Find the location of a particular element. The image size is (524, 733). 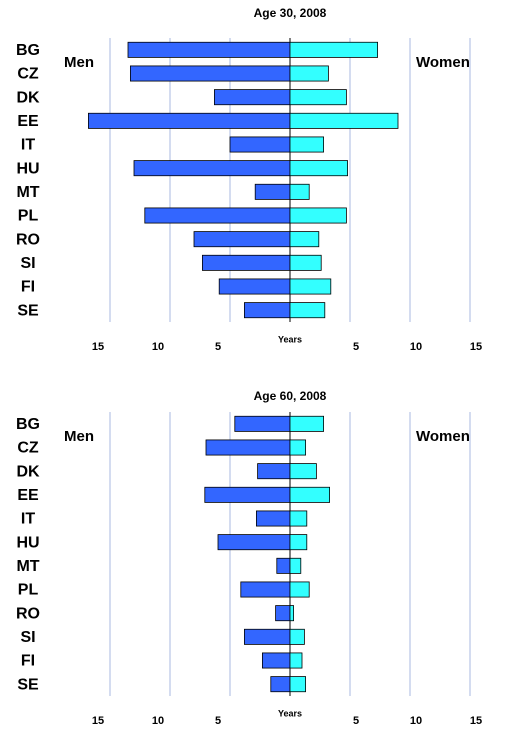

chart-title: Age 60, 2008 is located at coordinates (290, 396).